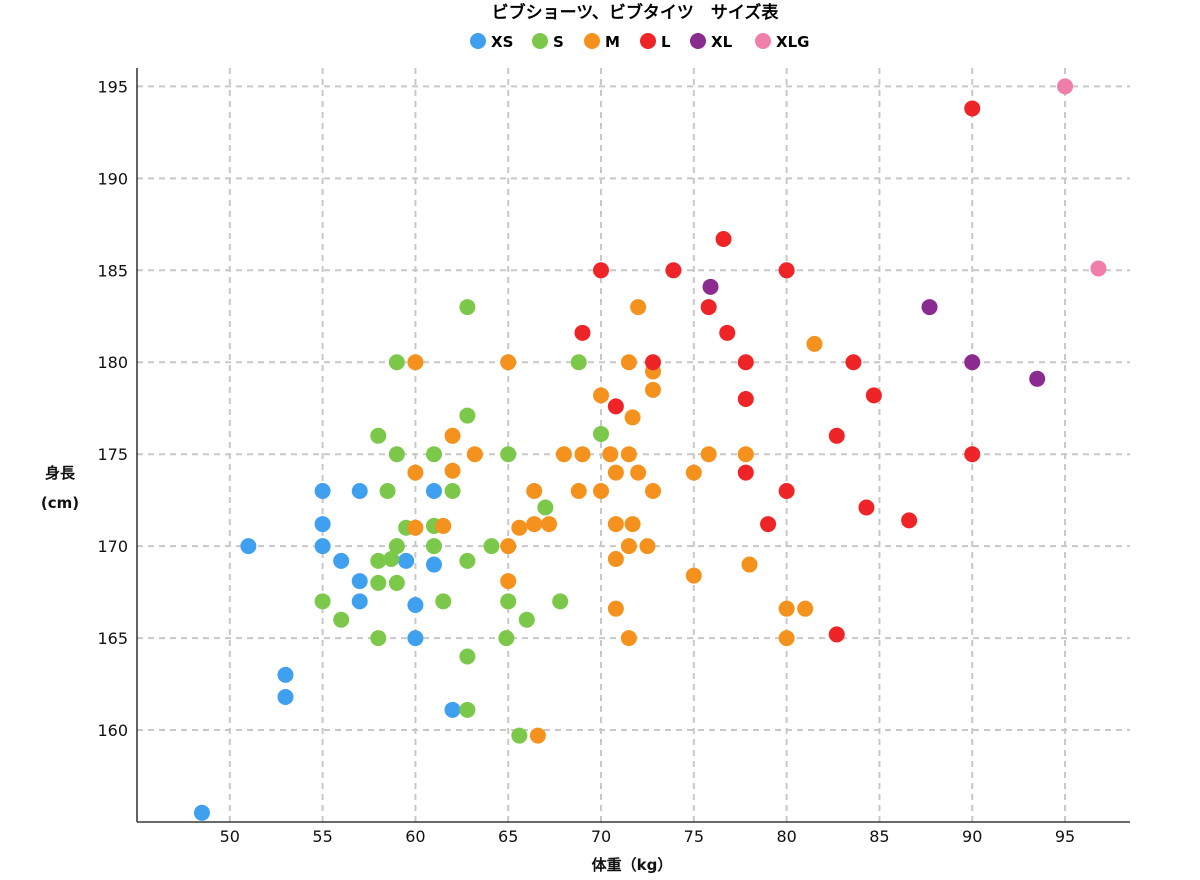 This screenshot has height=880, width=1200. I want to click on legend-item-s: S, so click(548, 42).